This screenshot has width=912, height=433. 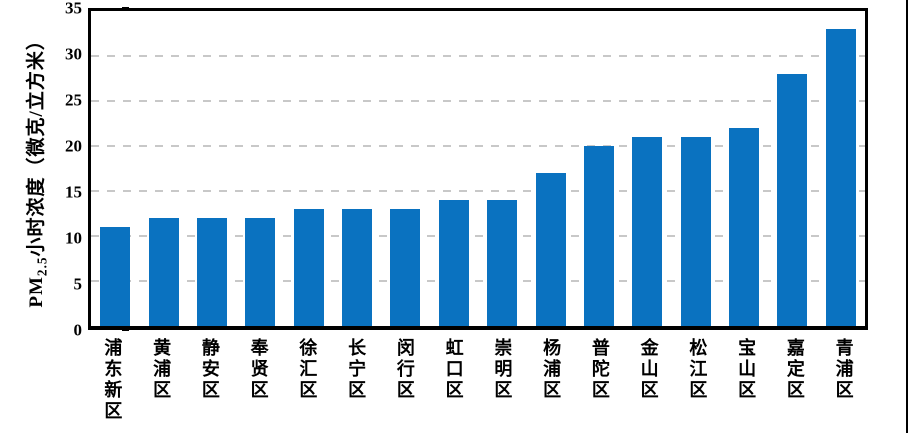 I want to click on x-tick-label: 虹口区, so click(x=453, y=369).